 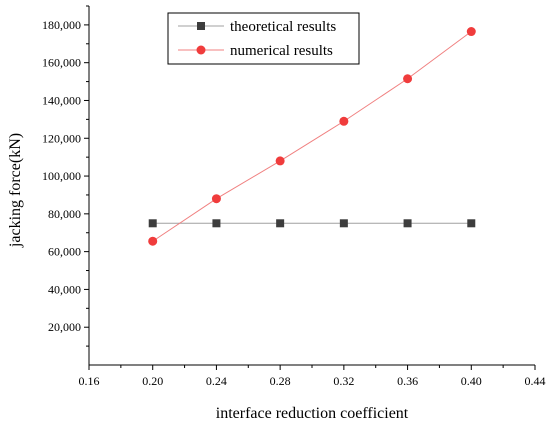 I want to click on x-tick-label: 0.20, so click(x=152, y=381).